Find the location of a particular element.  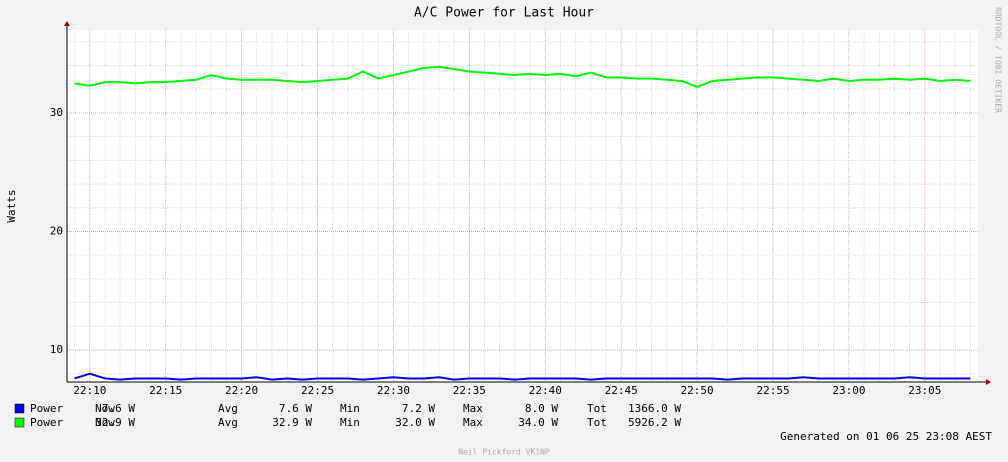

stat-value: 5926.2 W is located at coordinates (654, 422).